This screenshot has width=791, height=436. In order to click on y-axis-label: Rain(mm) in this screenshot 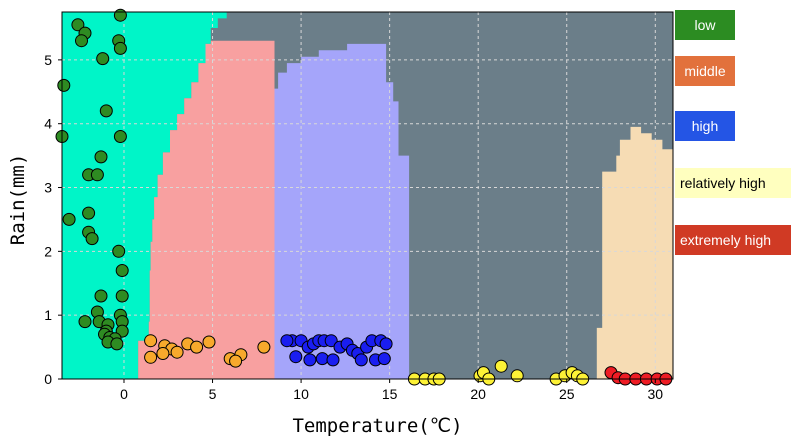, I will do `click(18, 200)`.